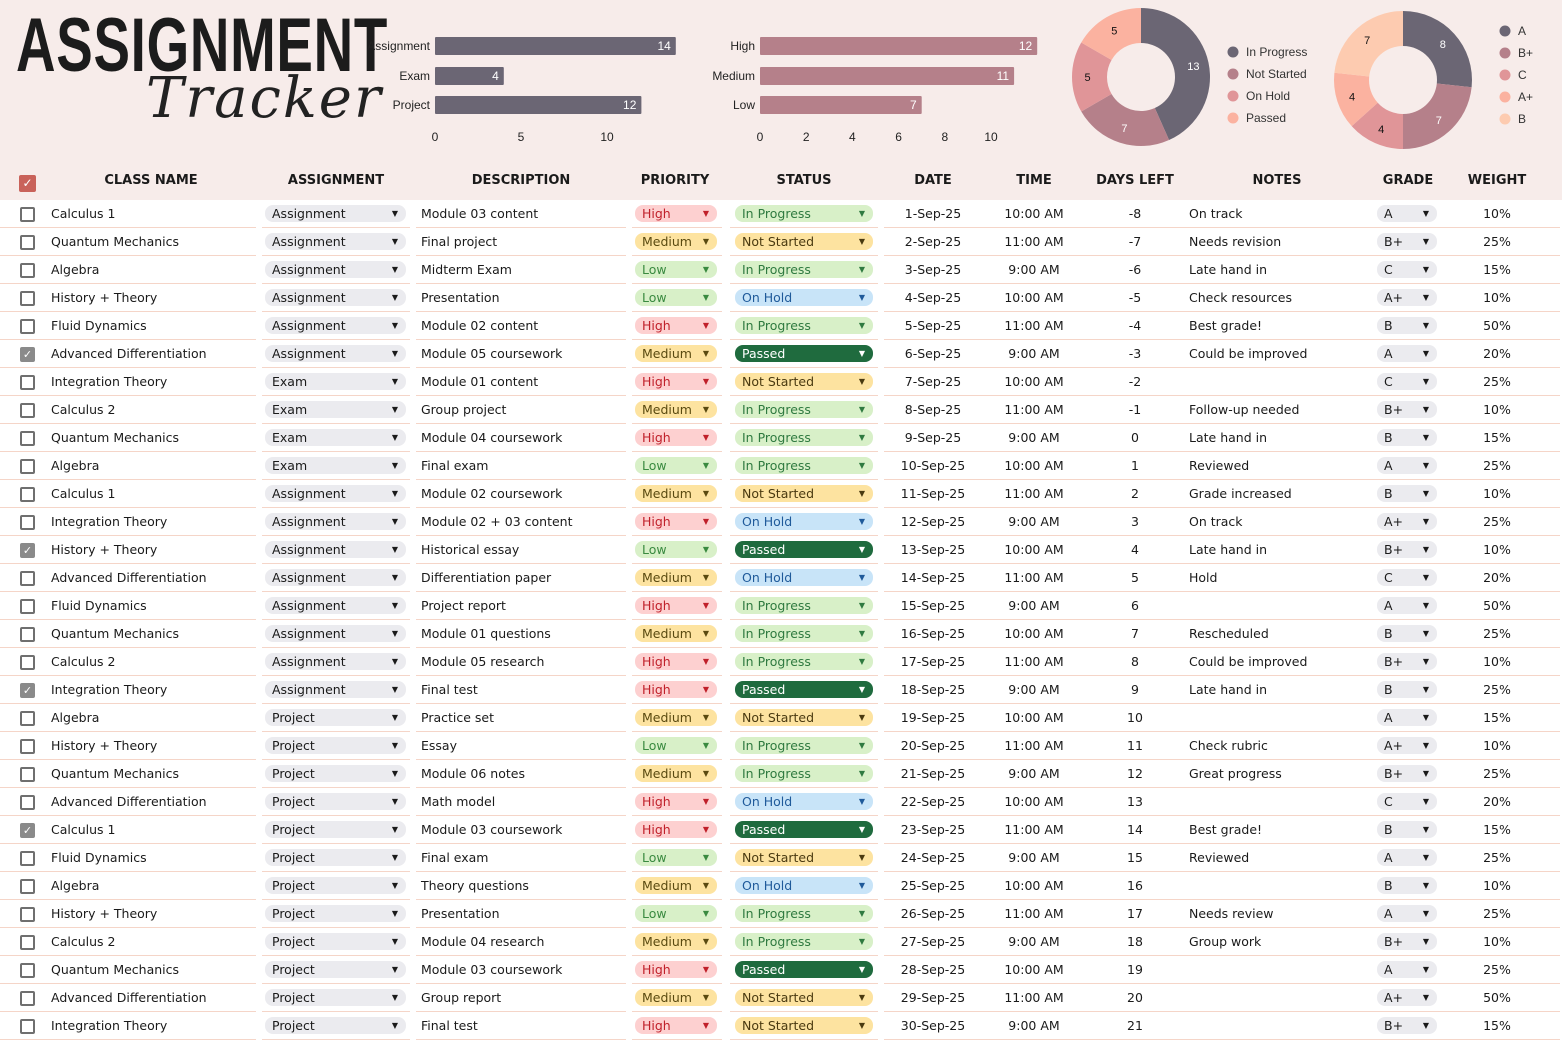  Describe the element at coordinates (1135, 180) in the screenshot. I see `column-header: DAYS LEFT` at that location.